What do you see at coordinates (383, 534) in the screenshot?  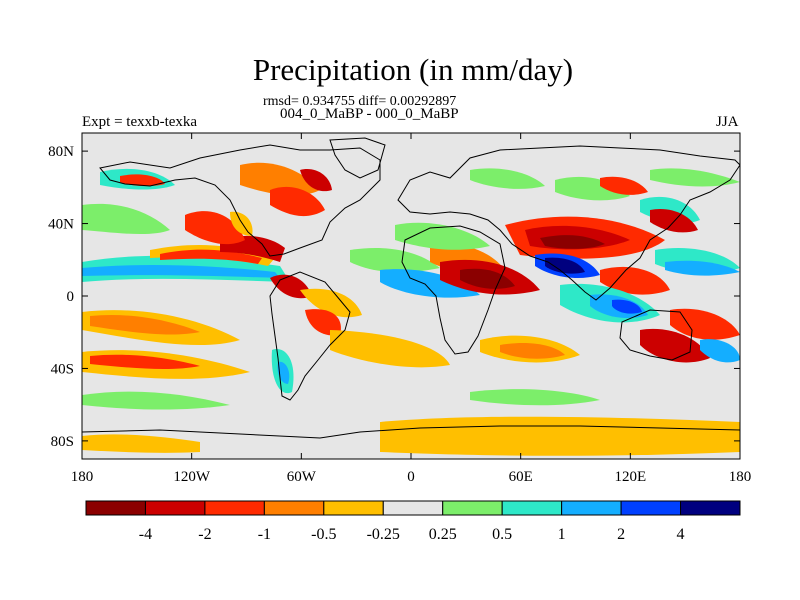 I see `colorbar-label: -0.25` at bounding box center [383, 534].